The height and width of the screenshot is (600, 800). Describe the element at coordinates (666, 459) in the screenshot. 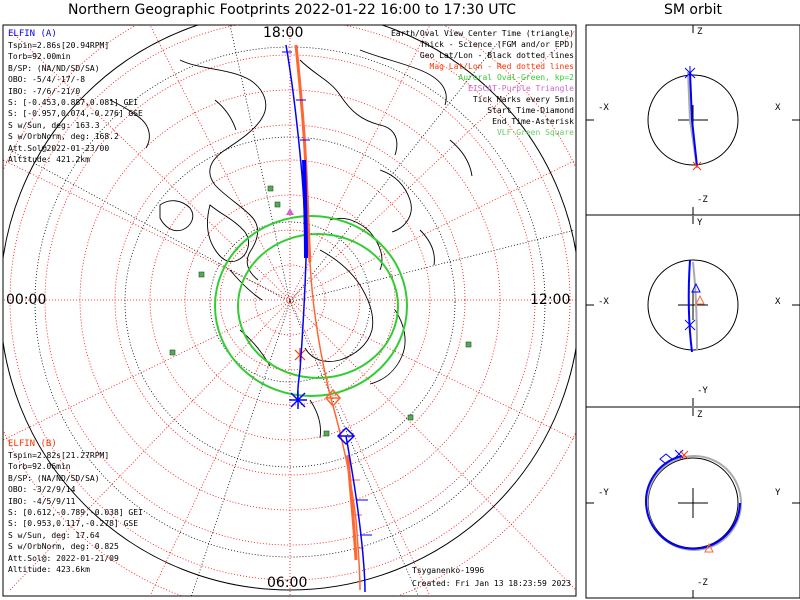

I see `elfin-a-diamond` at that location.